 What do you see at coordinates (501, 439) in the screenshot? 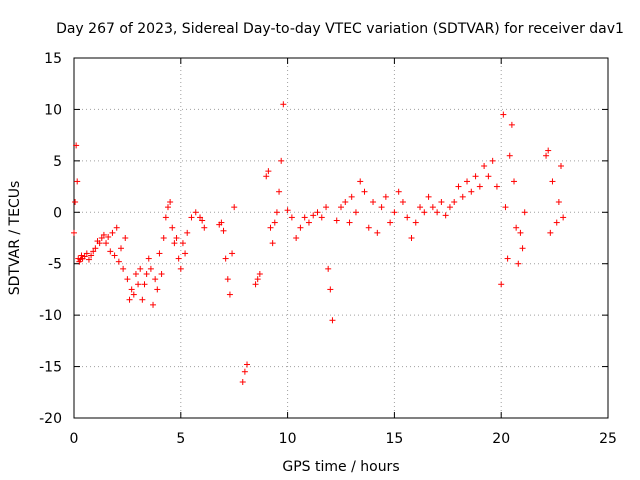
I see `x-tick-label: 20` at bounding box center [501, 439].